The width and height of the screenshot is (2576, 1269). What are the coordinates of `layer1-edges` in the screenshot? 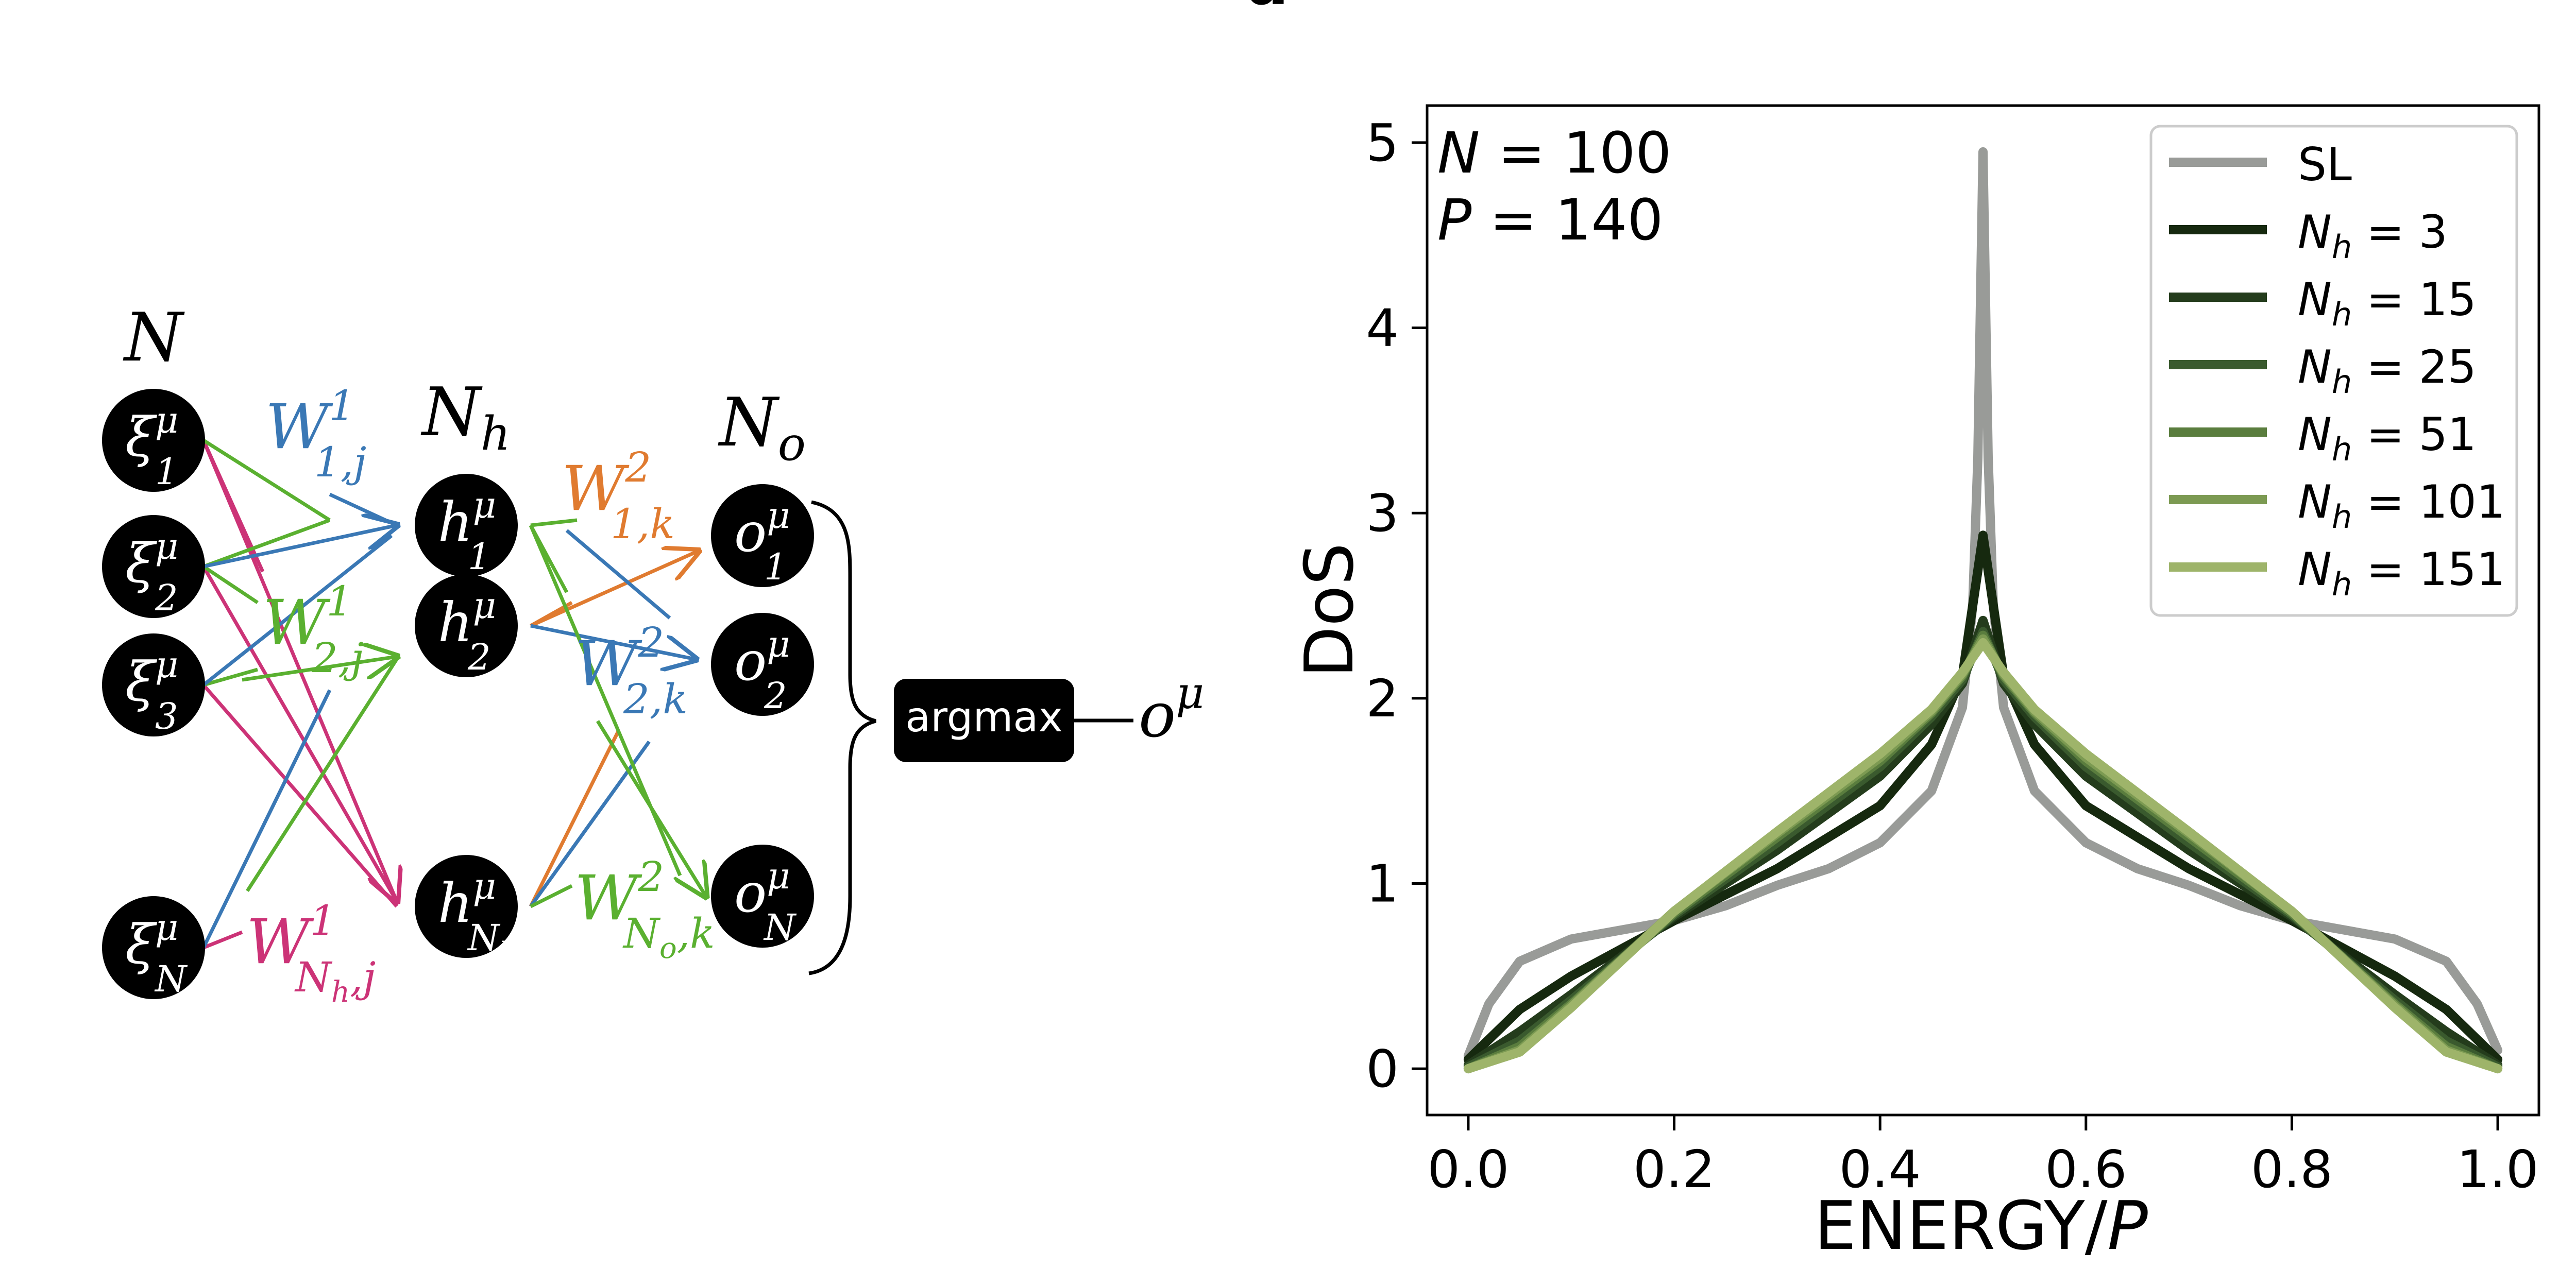 It's located at (300, 694).